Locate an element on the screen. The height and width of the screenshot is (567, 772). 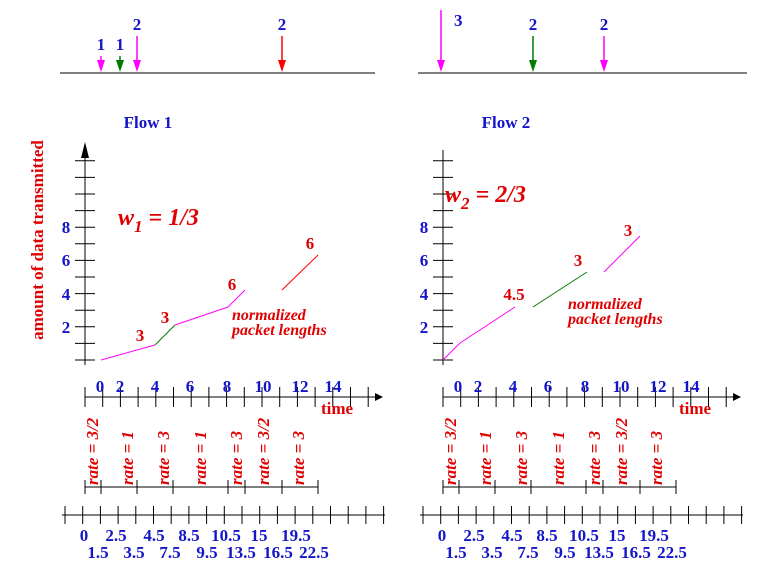
note: normalized is located at coordinates (269, 315).